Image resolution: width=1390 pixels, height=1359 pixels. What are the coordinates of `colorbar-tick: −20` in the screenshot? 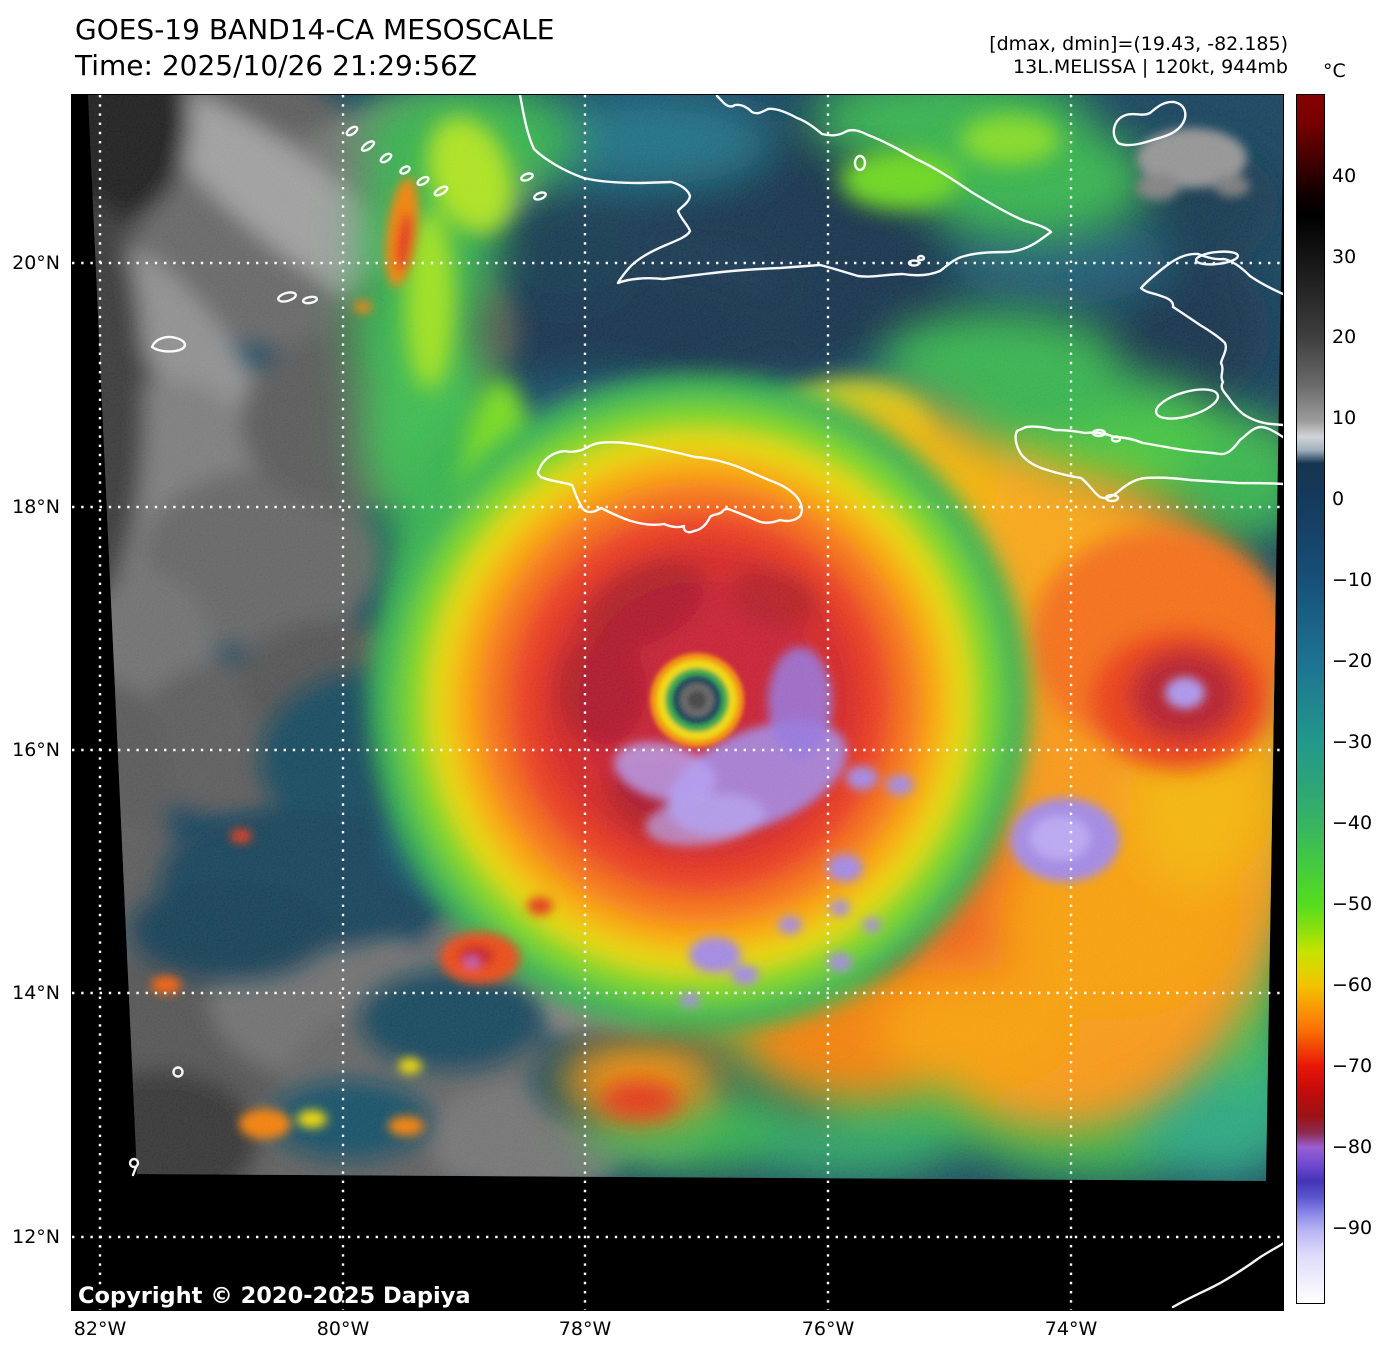 It's located at (1352, 660).